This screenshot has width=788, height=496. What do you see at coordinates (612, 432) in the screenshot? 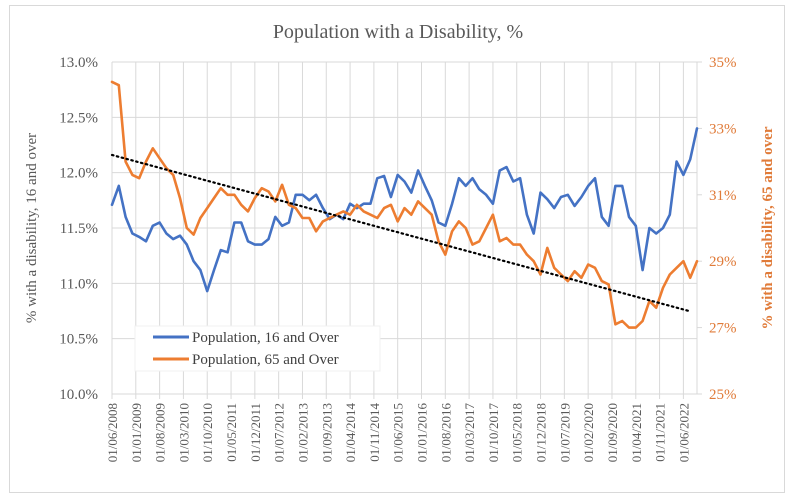
I see `x-tick-label: 01/09/2020` at bounding box center [612, 432].